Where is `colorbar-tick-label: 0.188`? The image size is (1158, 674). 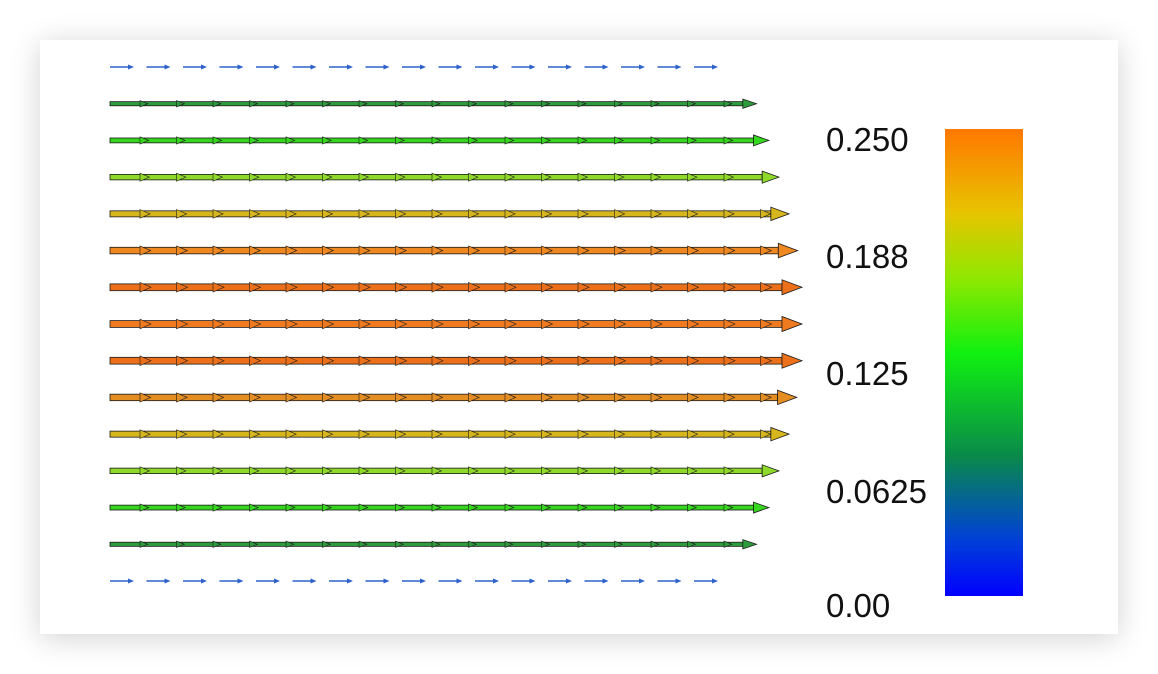
colorbar-tick-label: 0.188 is located at coordinates (867, 256).